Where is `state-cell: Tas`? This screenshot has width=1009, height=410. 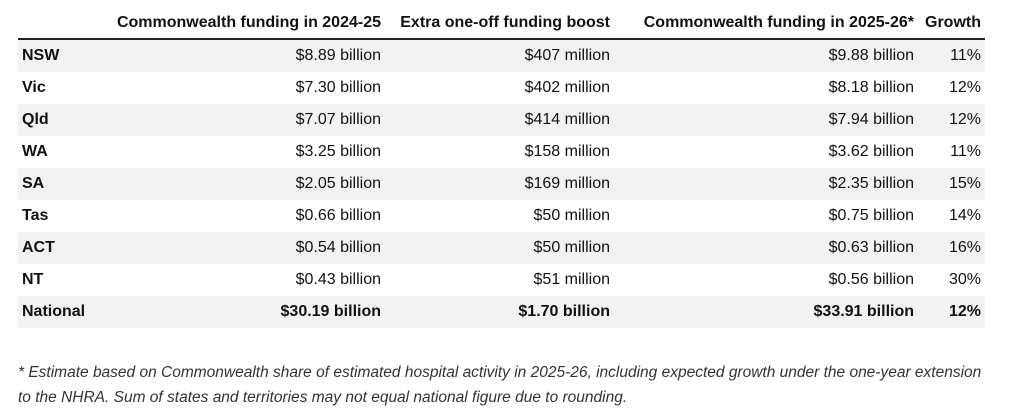
state-cell: Tas is located at coordinates (35, 215).